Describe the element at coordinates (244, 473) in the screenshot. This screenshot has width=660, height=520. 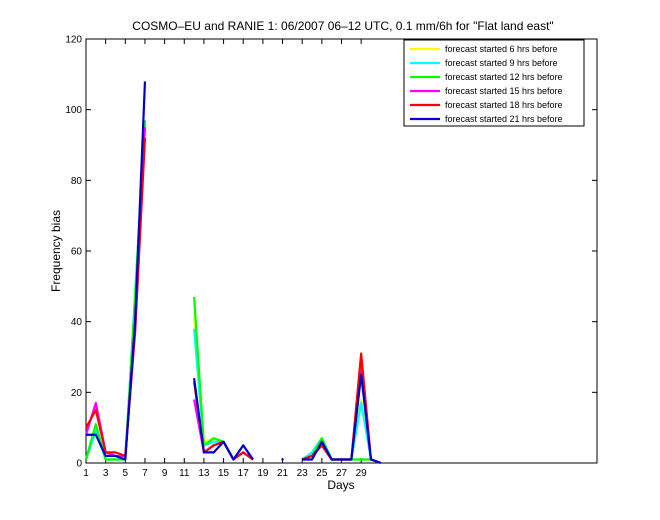
I see `x-tick-label: 17` at that location.